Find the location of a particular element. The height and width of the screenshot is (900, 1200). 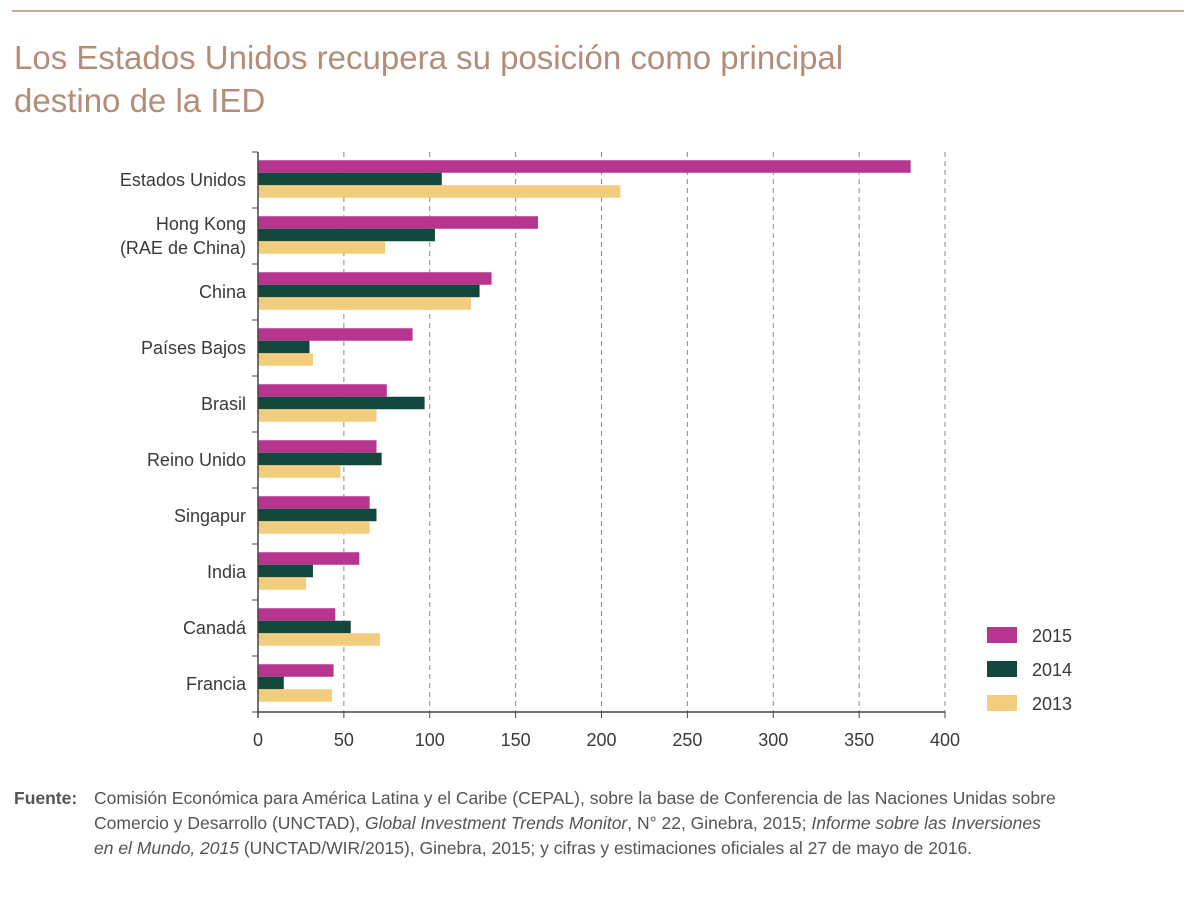

category-label: Francia is located at coordinates (216, 684).